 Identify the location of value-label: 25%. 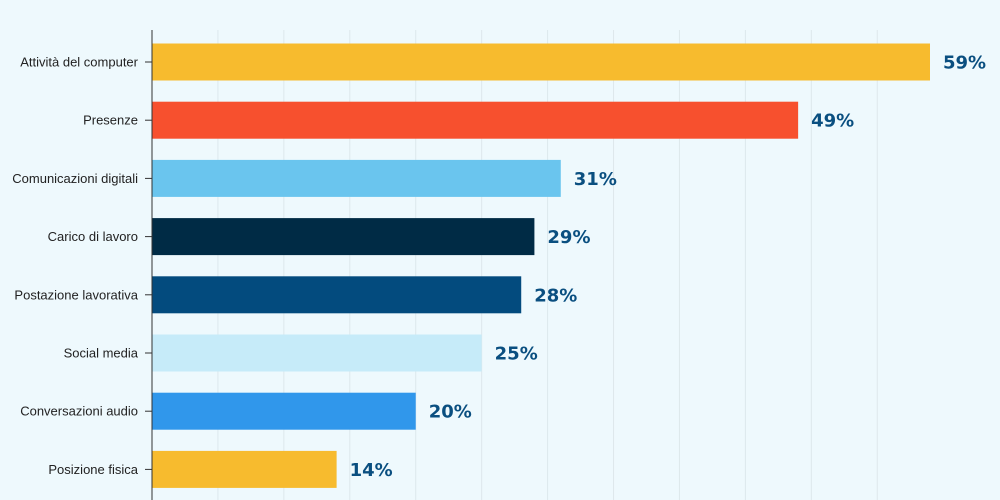
(516, 354).